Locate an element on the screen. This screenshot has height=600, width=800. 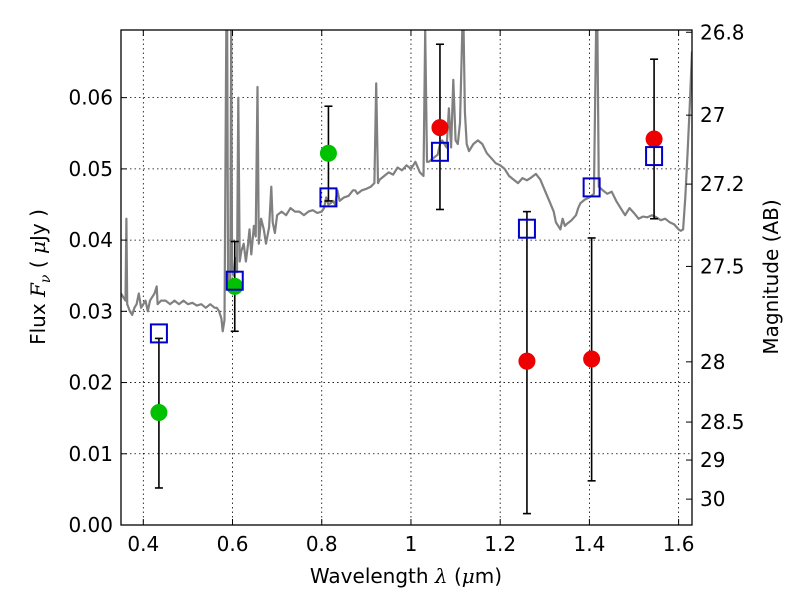
right-tick-label: 27.2 is located at coordinates (722, 184).